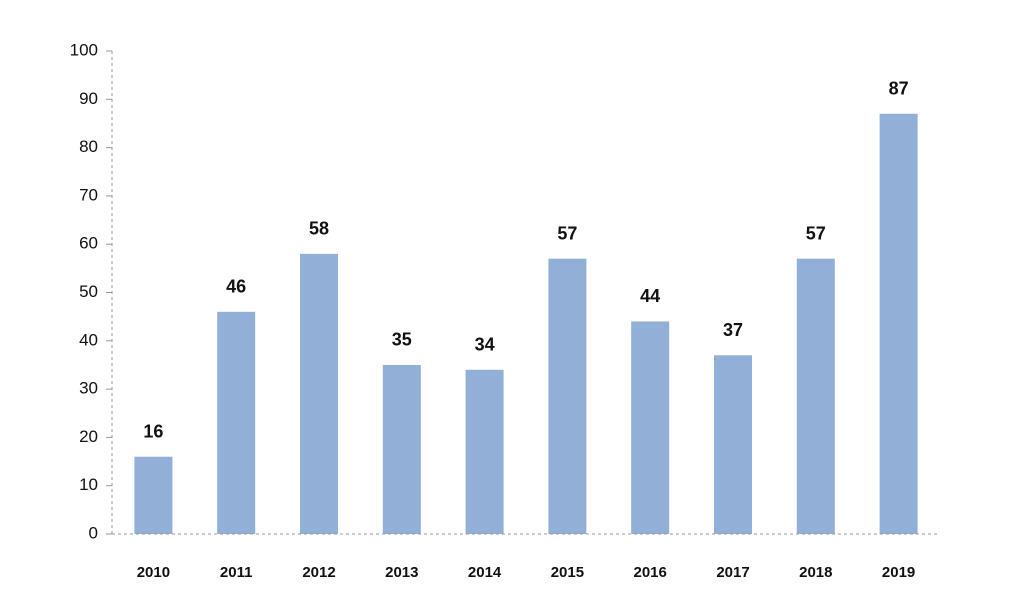 The width and height of the screenshot is (1013, 614). Describe the element at coordinates (236, 287) in the screenshot. I see `value-label: 46` at that location.